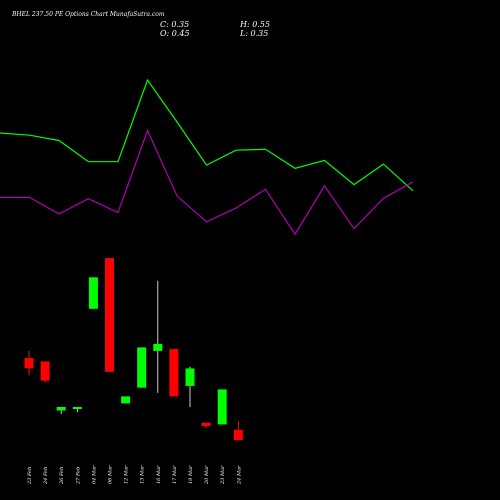 Image resolution: width=500 pixels, height=500 pixels. I want to click on x-tick-label: 17 Mar, so click(175, 474).